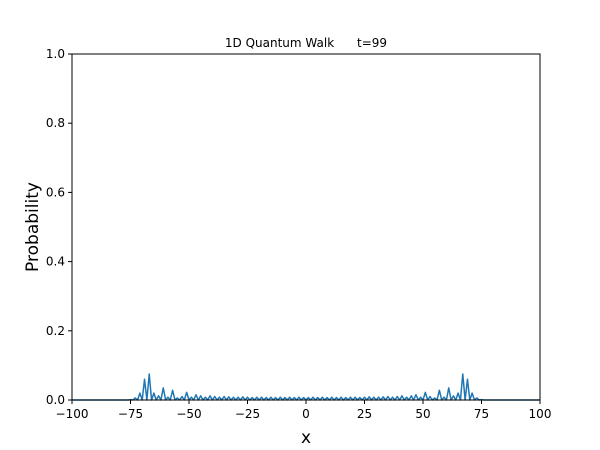 Image resolution: width=600 pixels, height=450 pixels. I want to click on x-tick-label: −100, so click(72, 414).